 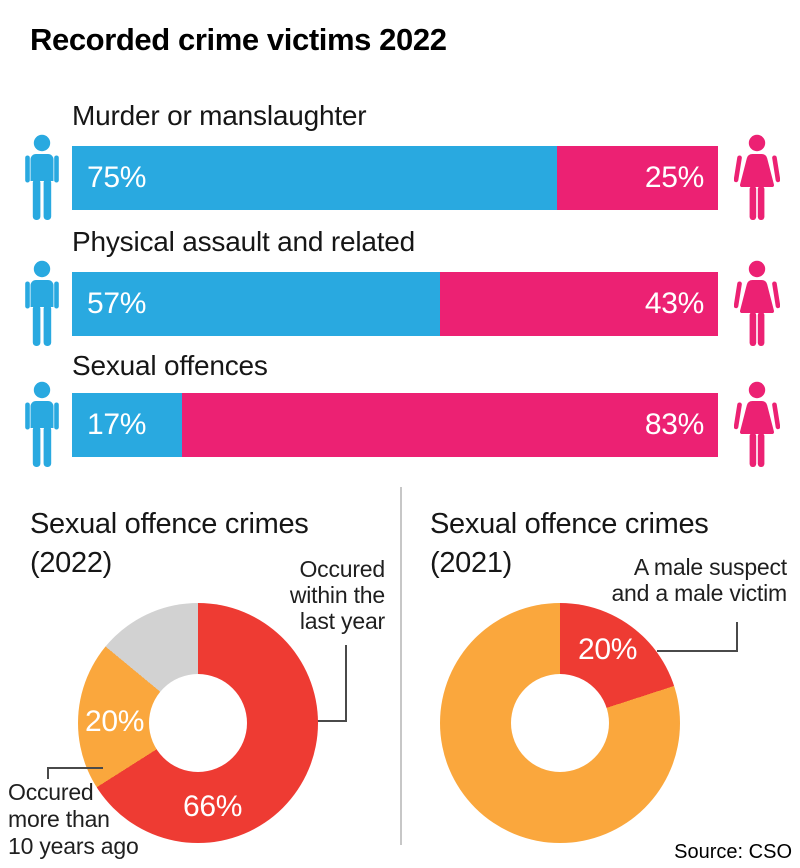 I want to click on bar-value-male: 75%, so click(x=117, y=177).